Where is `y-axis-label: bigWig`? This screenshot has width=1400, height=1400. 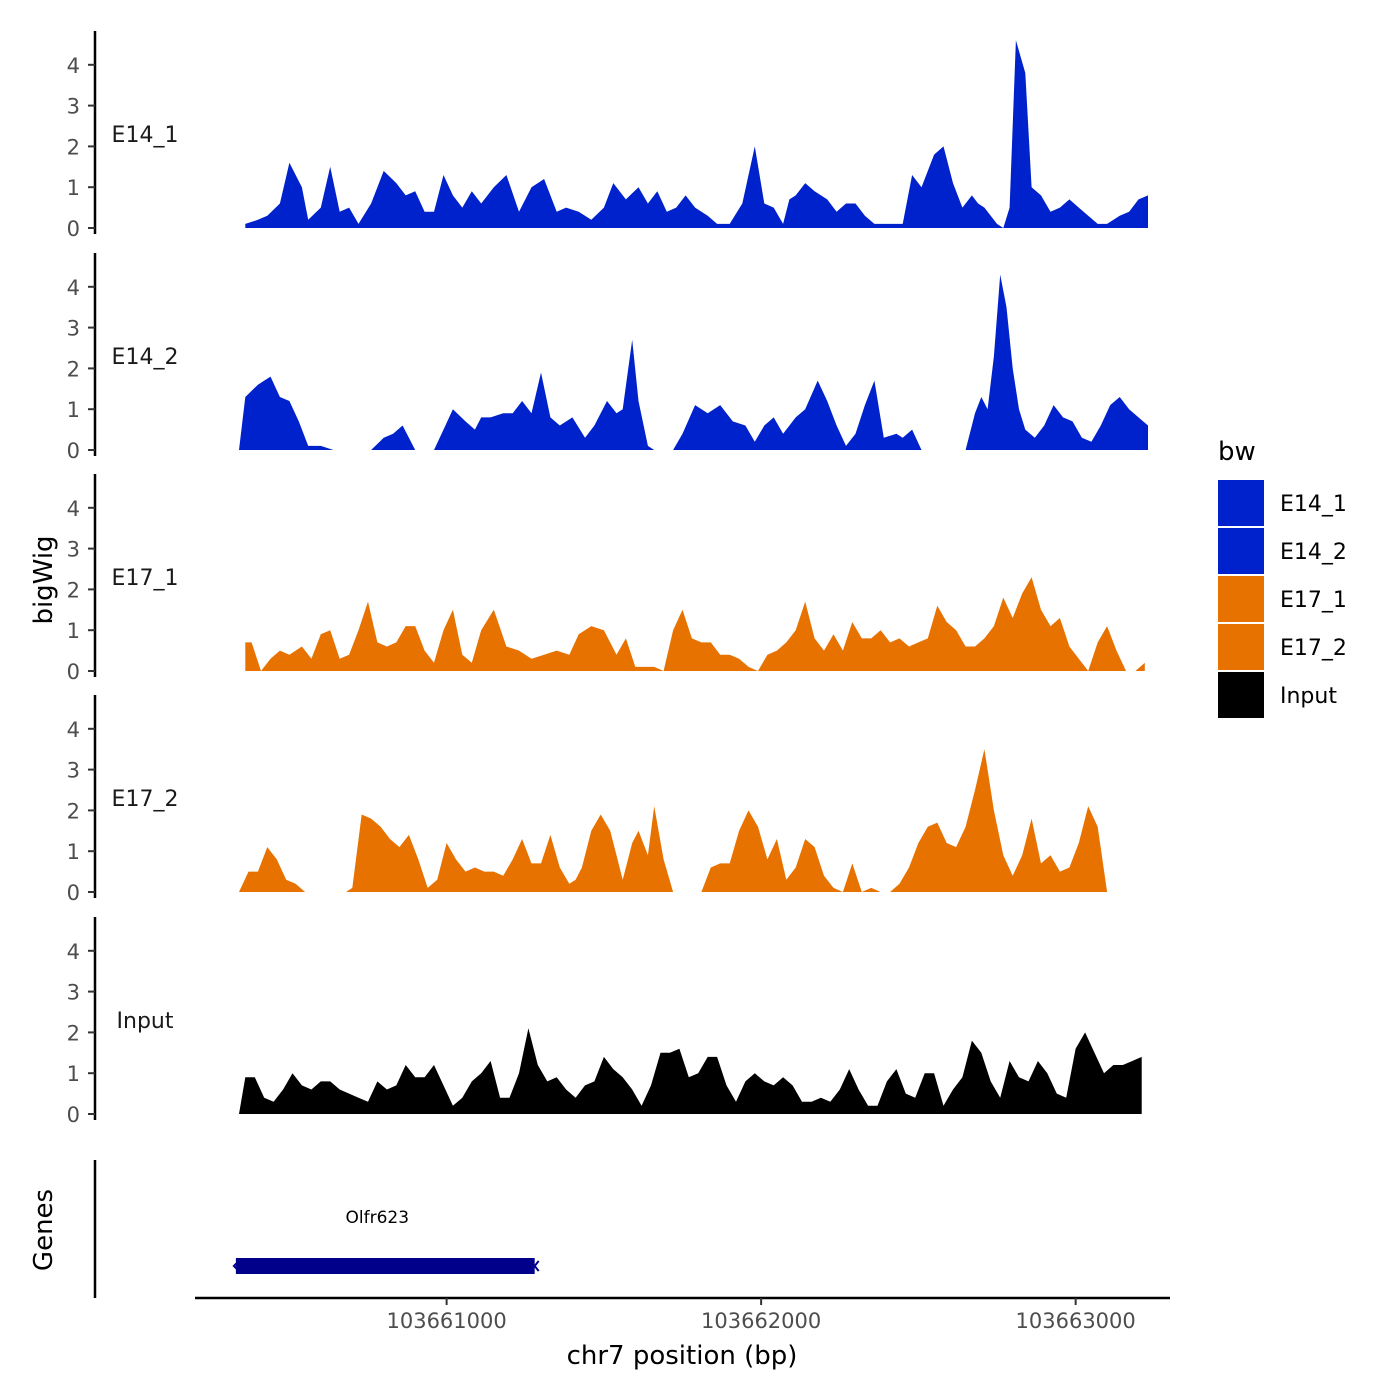 y-axis-label: bigWig is located at coordinates (44, 579).